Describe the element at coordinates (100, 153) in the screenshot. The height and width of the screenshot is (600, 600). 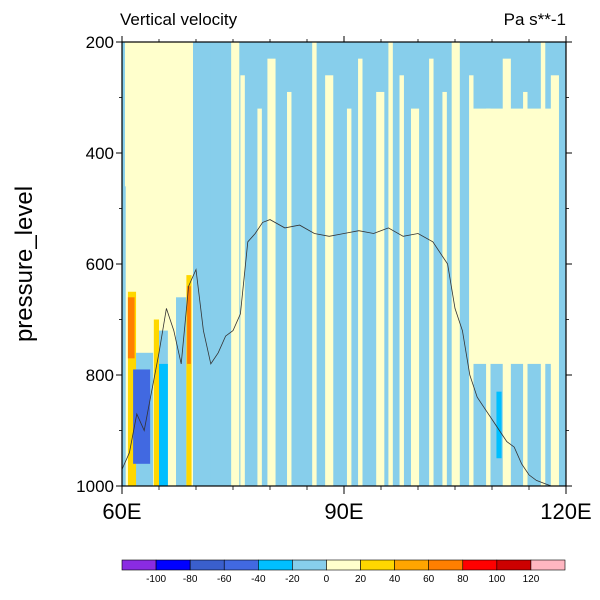
I see `y-tick-label: 400` at that location.